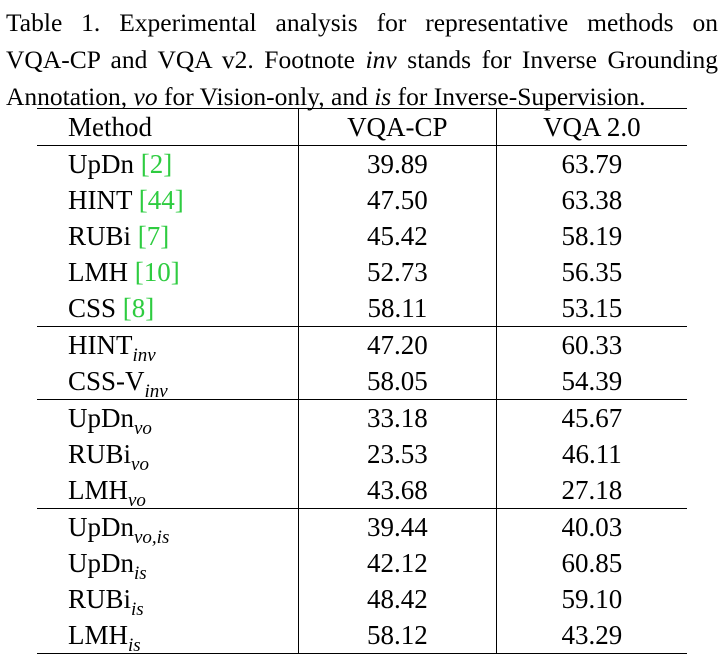 The height and width of the screenshot is (667, 725). I want to click on citation-number: 2, so click(156, 164).